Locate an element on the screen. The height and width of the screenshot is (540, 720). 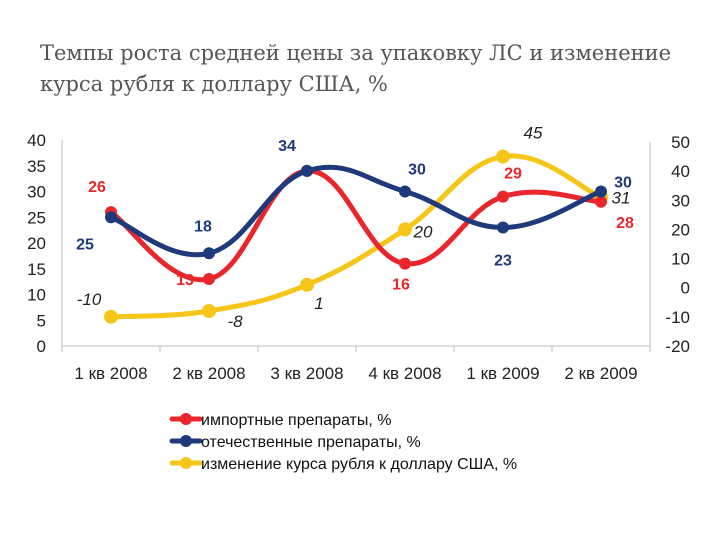
data-label-domestic: 18 is located at coordinates (203, 226).